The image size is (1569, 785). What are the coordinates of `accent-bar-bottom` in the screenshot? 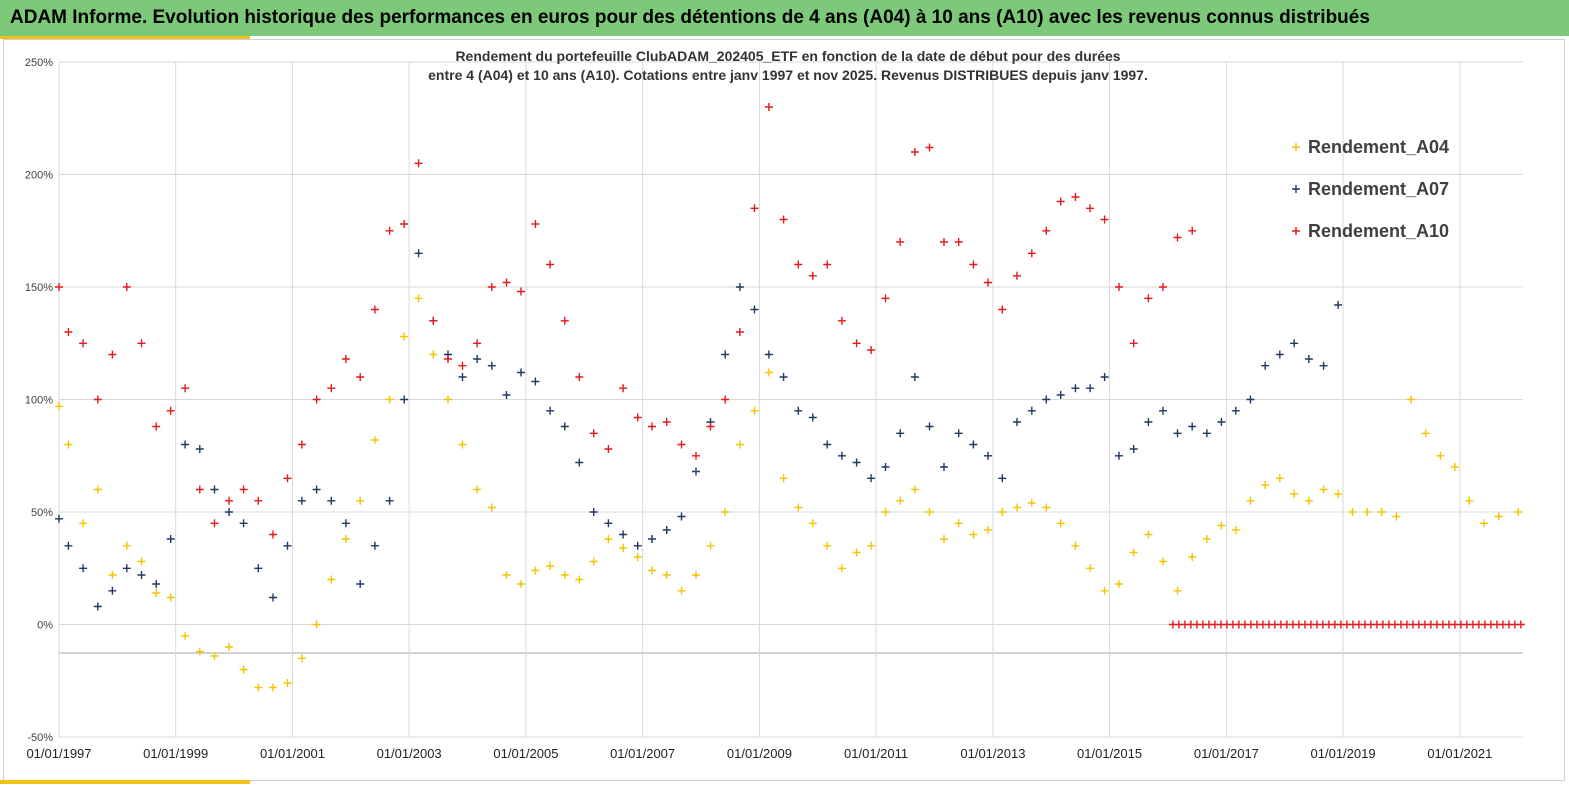 It's located at (125, 782).